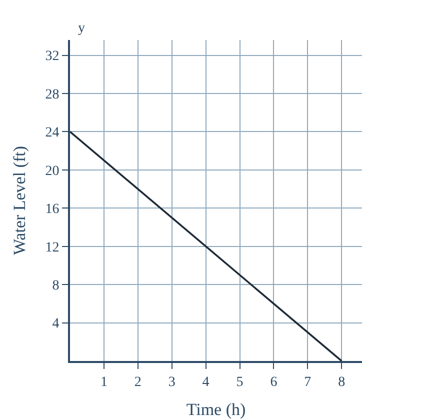 The height and width of the screenshot is (419, 422). Describe the element at coordinates (342, 382) in the screenshot. I see `x-tick-label: 8` at that location.